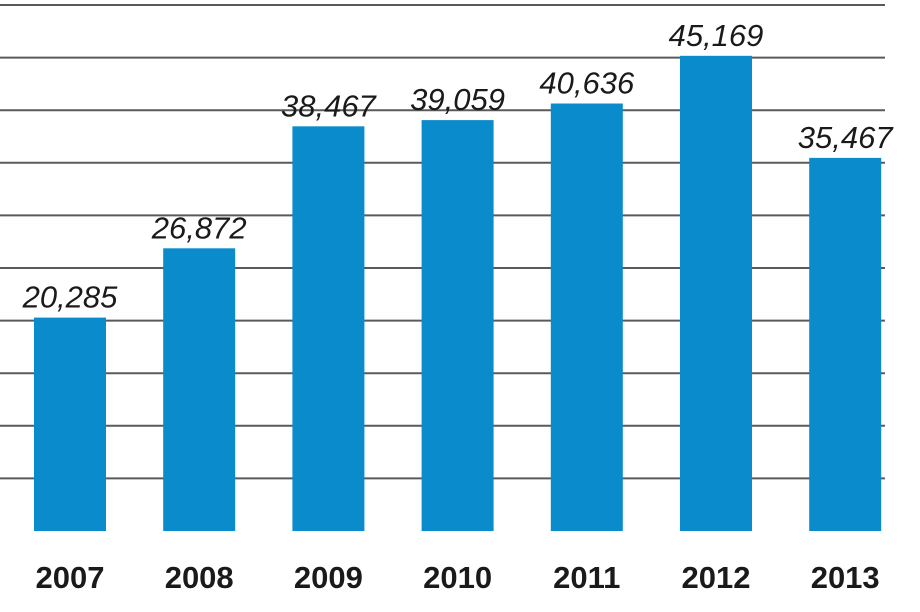 This screenshot has height=612, width=920. Describe the element at coordinates (70, 297) in the screenshot. I see `bar-value-label-2007: 20,285` at that location.